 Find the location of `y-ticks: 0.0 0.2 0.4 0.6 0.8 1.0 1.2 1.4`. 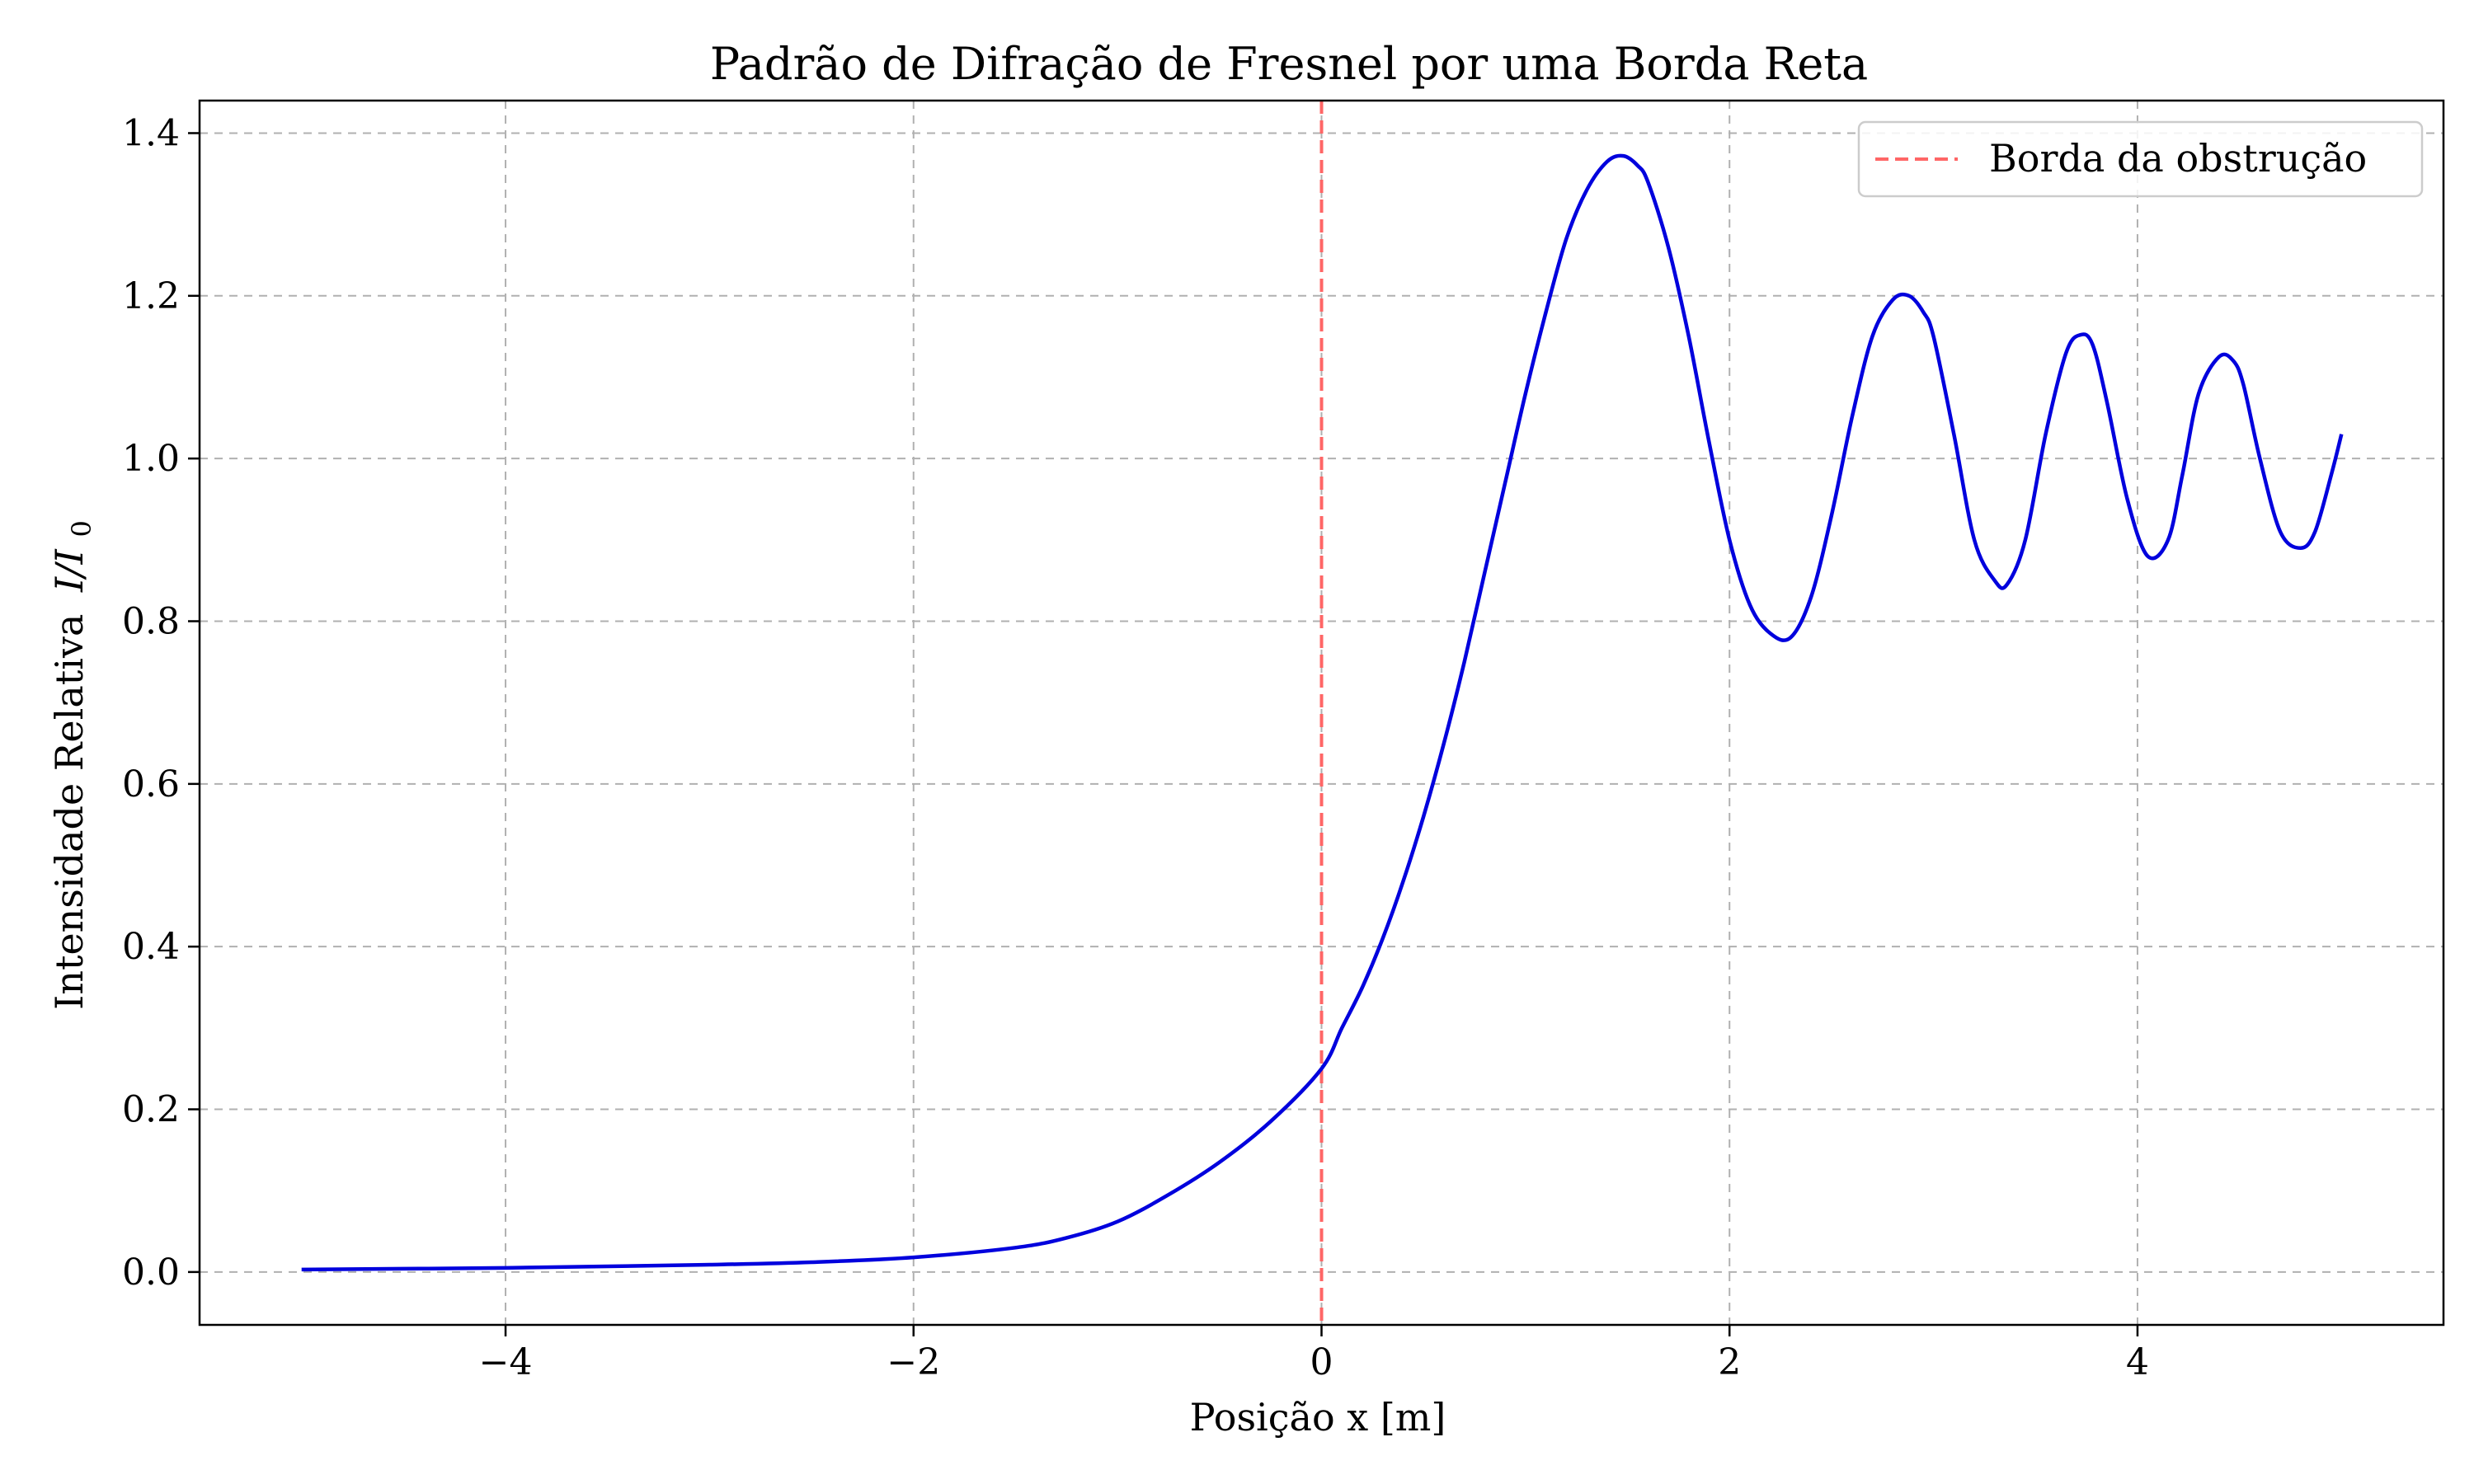

y-ticks: 0.0 0.2 0.4 0.6 0.8 1.0 1.2 1.4 is located at coordinates (161, 703).